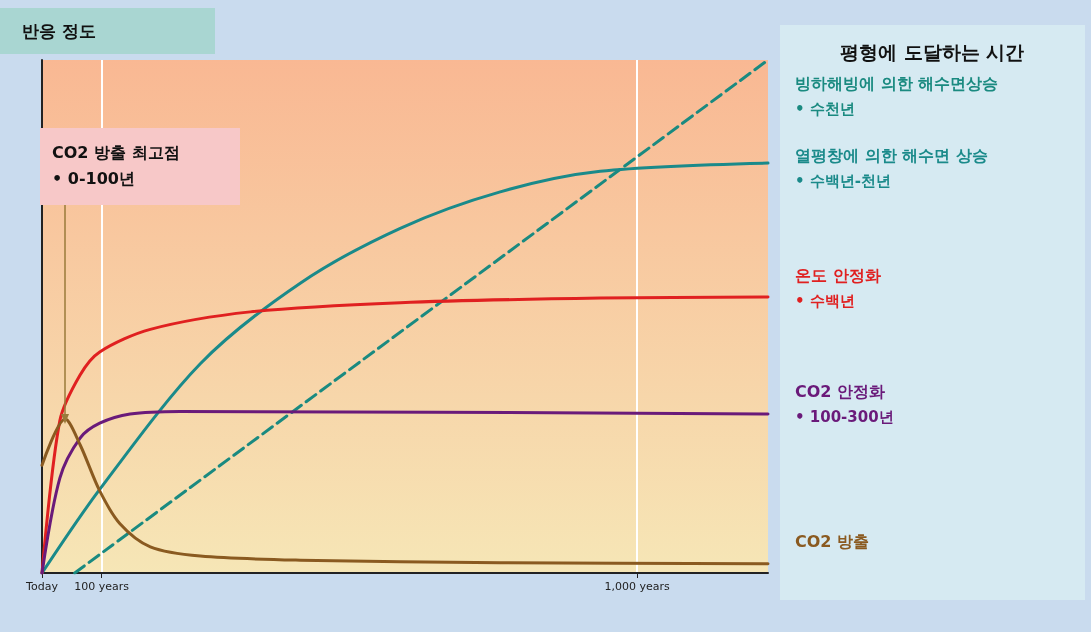  Describe the element at coordinates (838, 275) in the screenshot. I see `series-label: 온도 안정화` at that location.